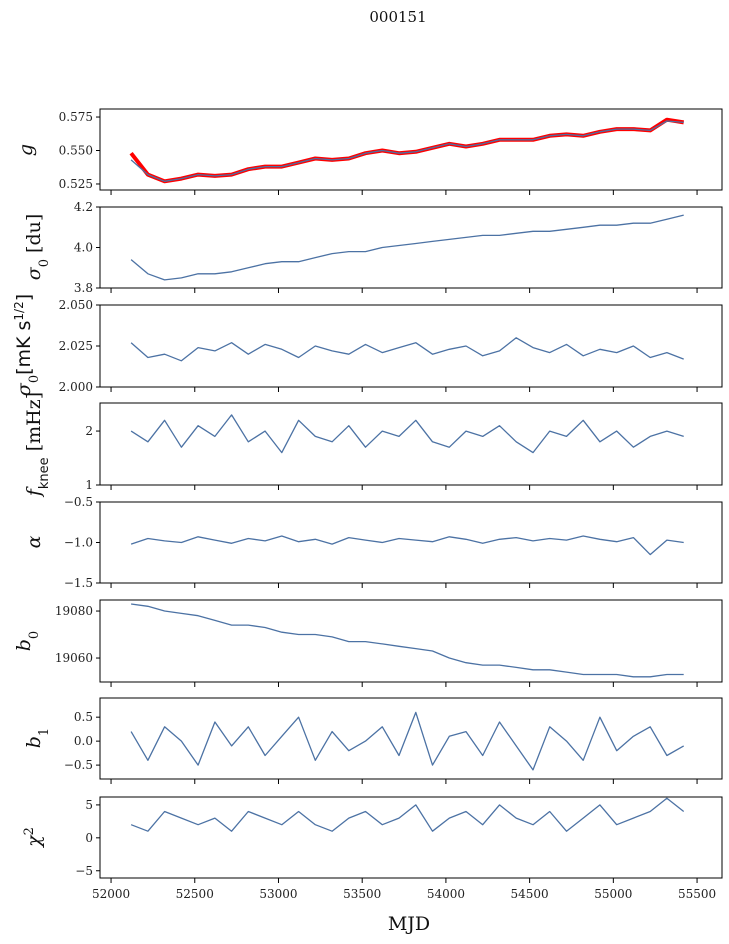 This screenshot has width=729, height=944. I want to click on y-tick-label: 2.000, so click(76, 387).